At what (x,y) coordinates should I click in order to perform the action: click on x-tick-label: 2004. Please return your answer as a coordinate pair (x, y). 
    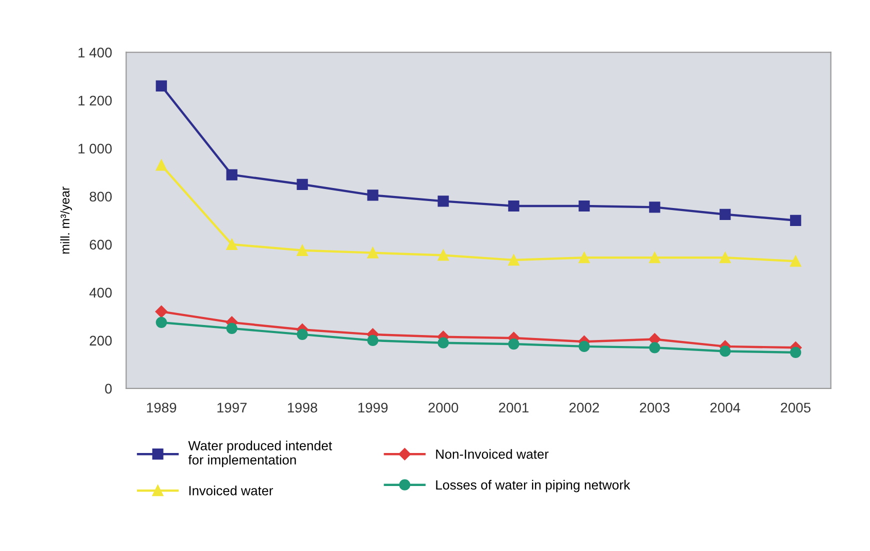
    Looking at the image, I should click on (725, 407).